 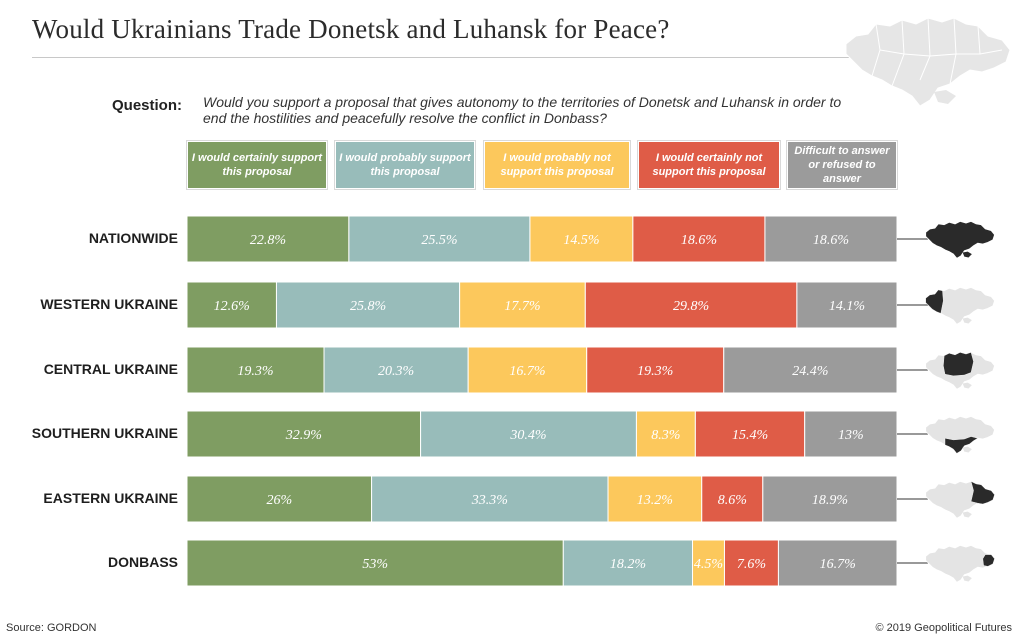 What do you see at coordinates (945, 97) in the screenshot?
I see `crimea-outline` at bounding box center [945, 97].